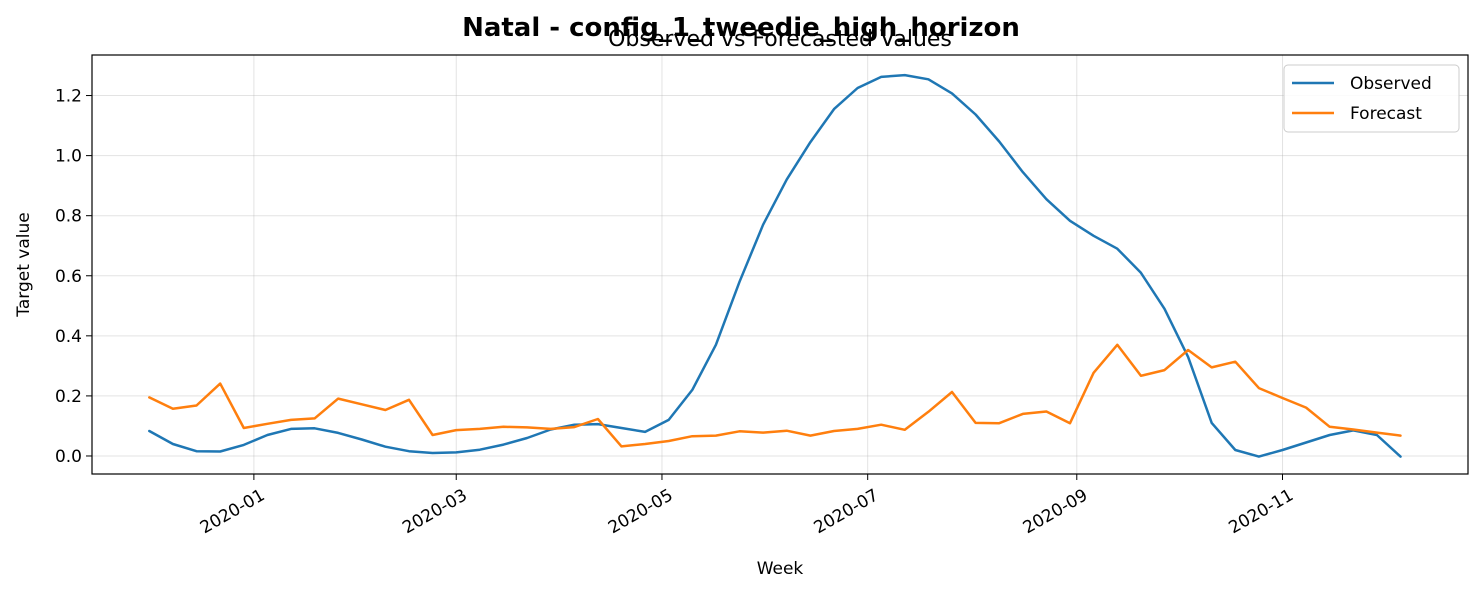 The height and width of the screenshot is (593, 1483). What do you see at coordinates (68, 277) in the screenshot?
I see `y-tick-label: 0.6` at bounding box center [68, 277].